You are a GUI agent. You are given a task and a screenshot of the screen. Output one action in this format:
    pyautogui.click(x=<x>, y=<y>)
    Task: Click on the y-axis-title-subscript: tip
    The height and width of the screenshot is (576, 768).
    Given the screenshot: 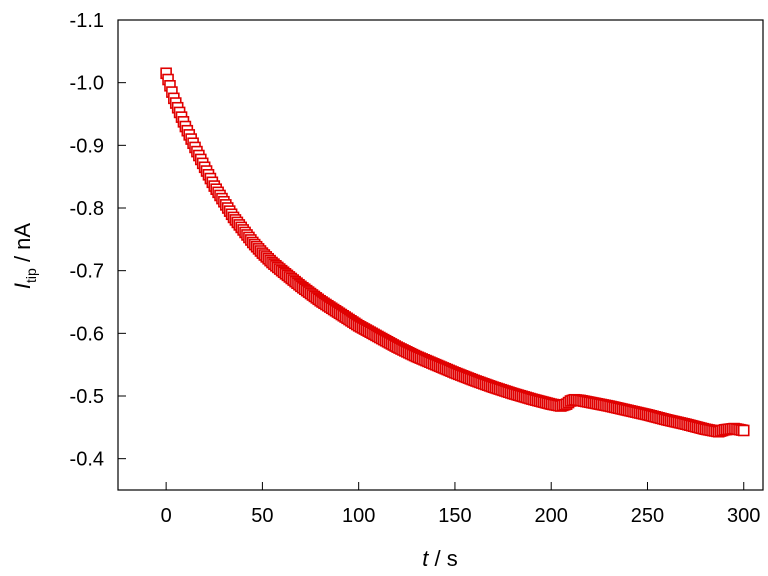 What is the action you would take?
    pyautogui.click(x=31, y=275)
    